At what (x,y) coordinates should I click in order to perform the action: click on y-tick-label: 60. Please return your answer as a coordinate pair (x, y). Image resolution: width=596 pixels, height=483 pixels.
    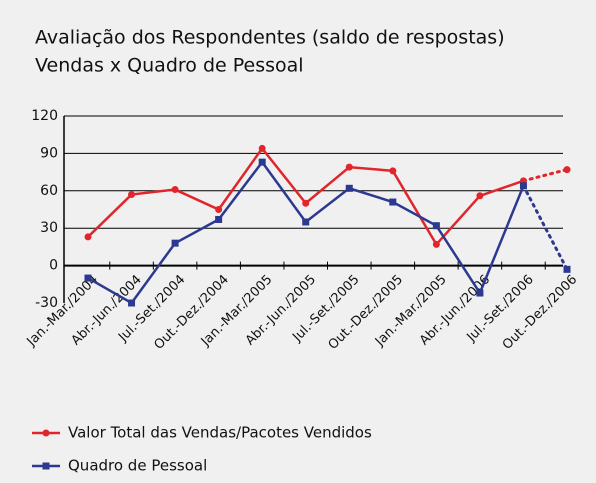
    Looking at the image, I should click on (49, 191).